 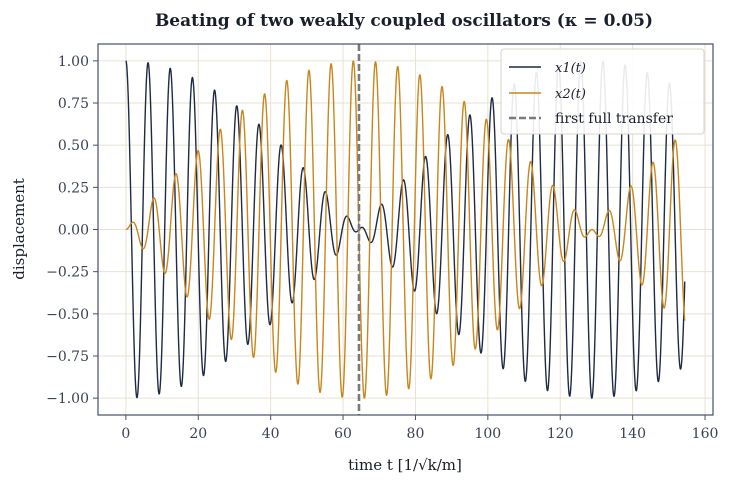 I want to click on x-tick-label: 40, so click(x=271, y=434).